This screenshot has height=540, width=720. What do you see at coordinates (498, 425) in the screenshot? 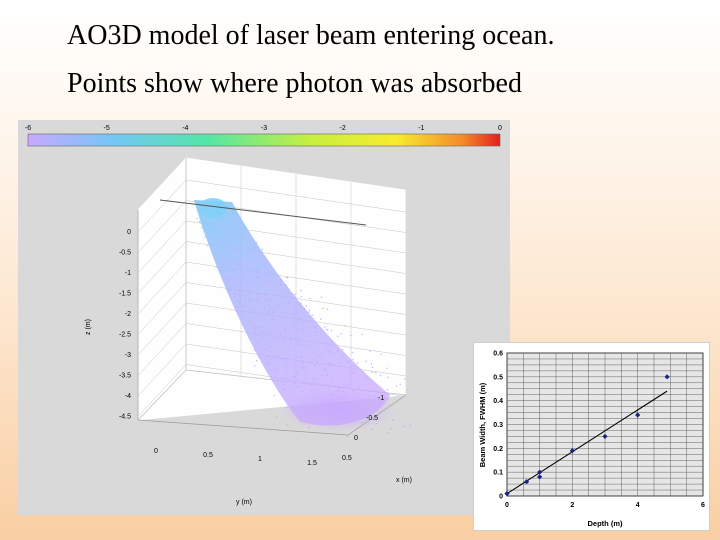
I see `y-tick-label: 0.3` at bounding box center [498, 425].